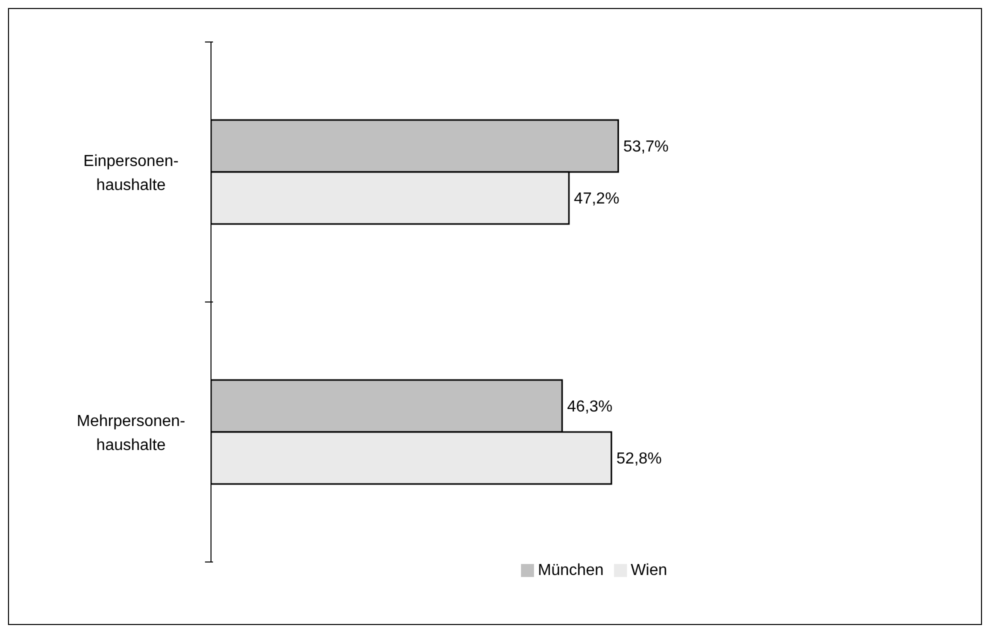 This screenshot has height=633, width=996. What do you see at coordinates (646, 147) in the screenshot?
I see `data-label: 53,7%` at bounding box center [646, 147].